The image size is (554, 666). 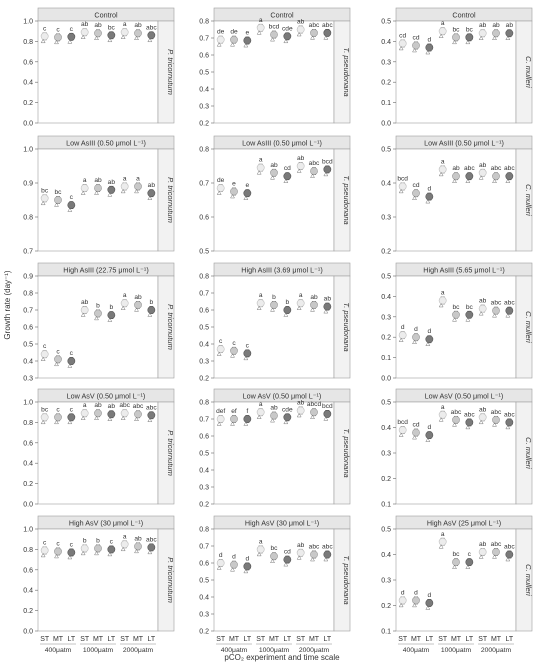 What do you see at coordinates (301, 639) in the screenshot?
I see `x-time-label: ST` at bounding box center [301, 639].